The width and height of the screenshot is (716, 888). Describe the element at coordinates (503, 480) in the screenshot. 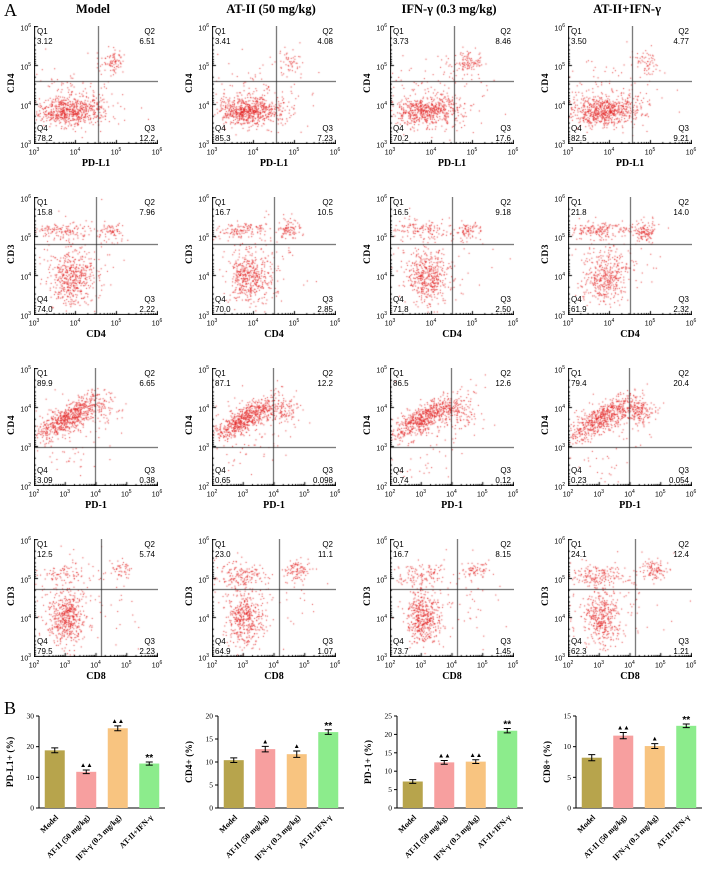

I see `quadrant-value: 0.12` at that location.